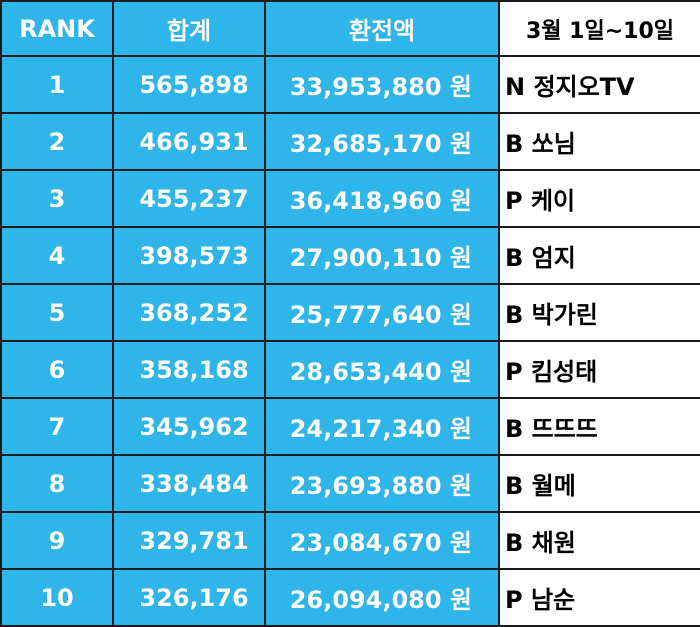 The width and height of the screenshot is (700, 627). Describe the element at coordinates (382, 369) in the screenshot. I see `amount-cell: 28,653,440 원` at that location.